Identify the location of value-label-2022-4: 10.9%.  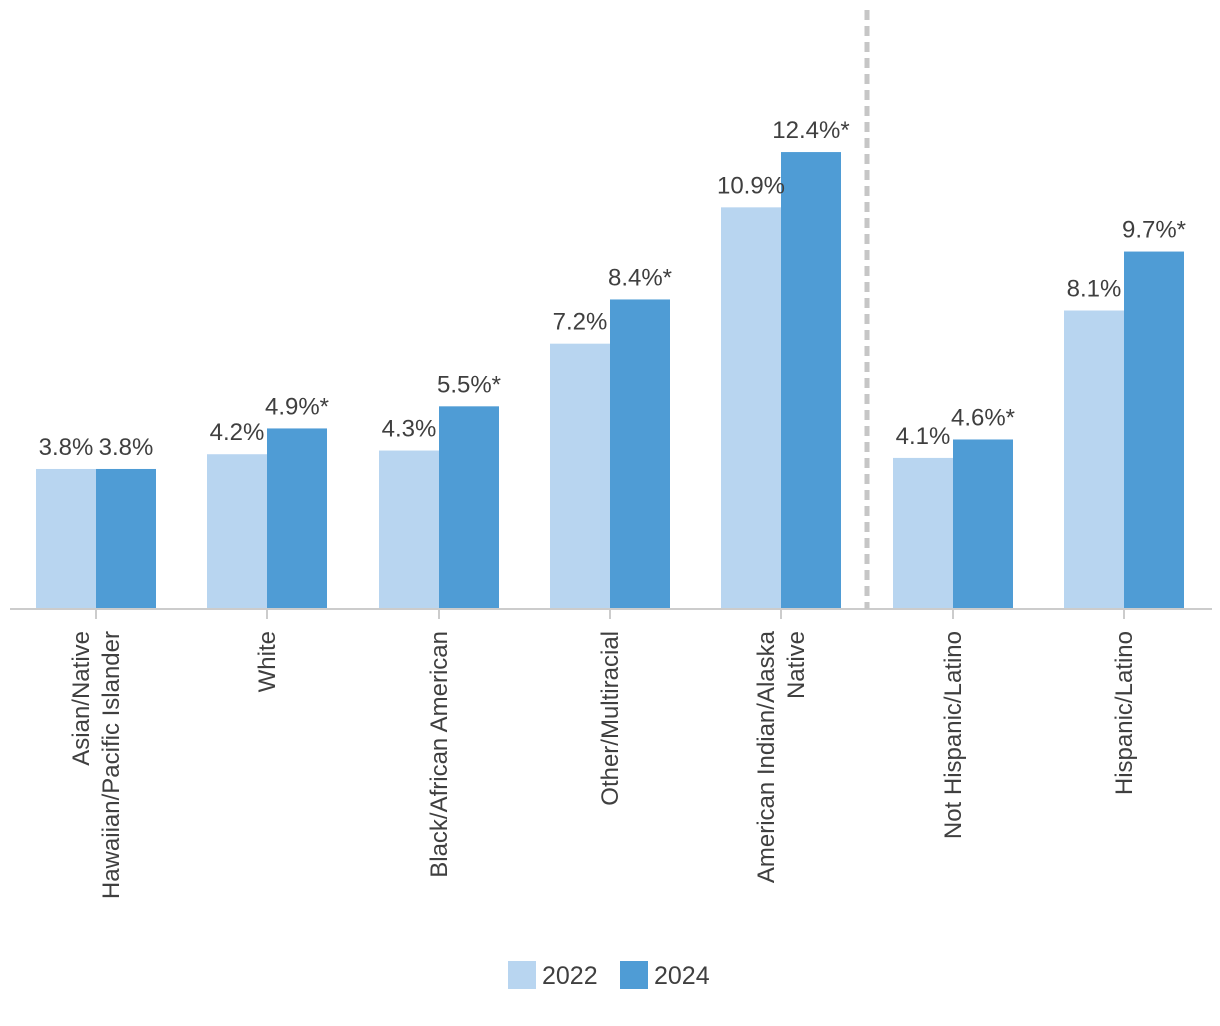
(751, 185).